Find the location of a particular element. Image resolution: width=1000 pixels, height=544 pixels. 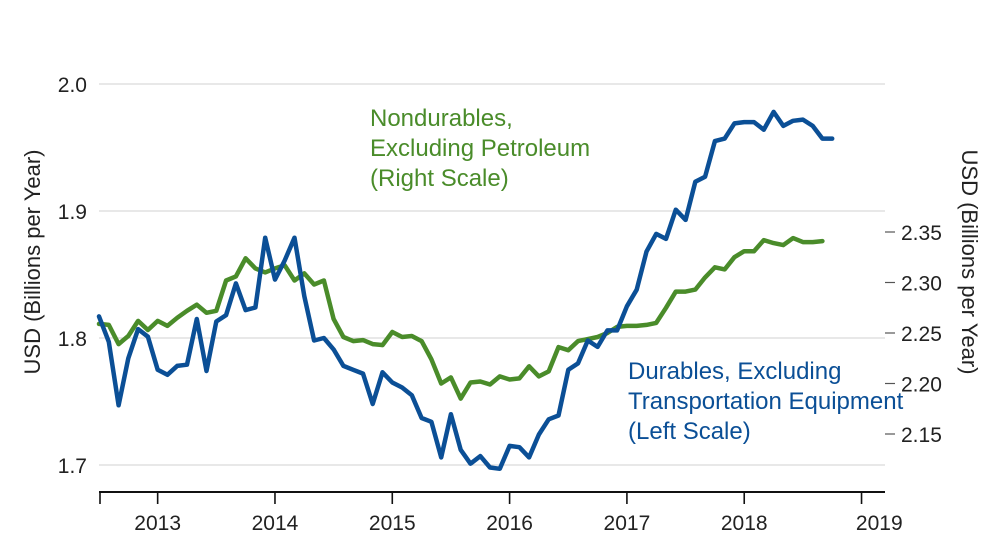

x-tick-label: 2018 is located at coordinates (744, 523).